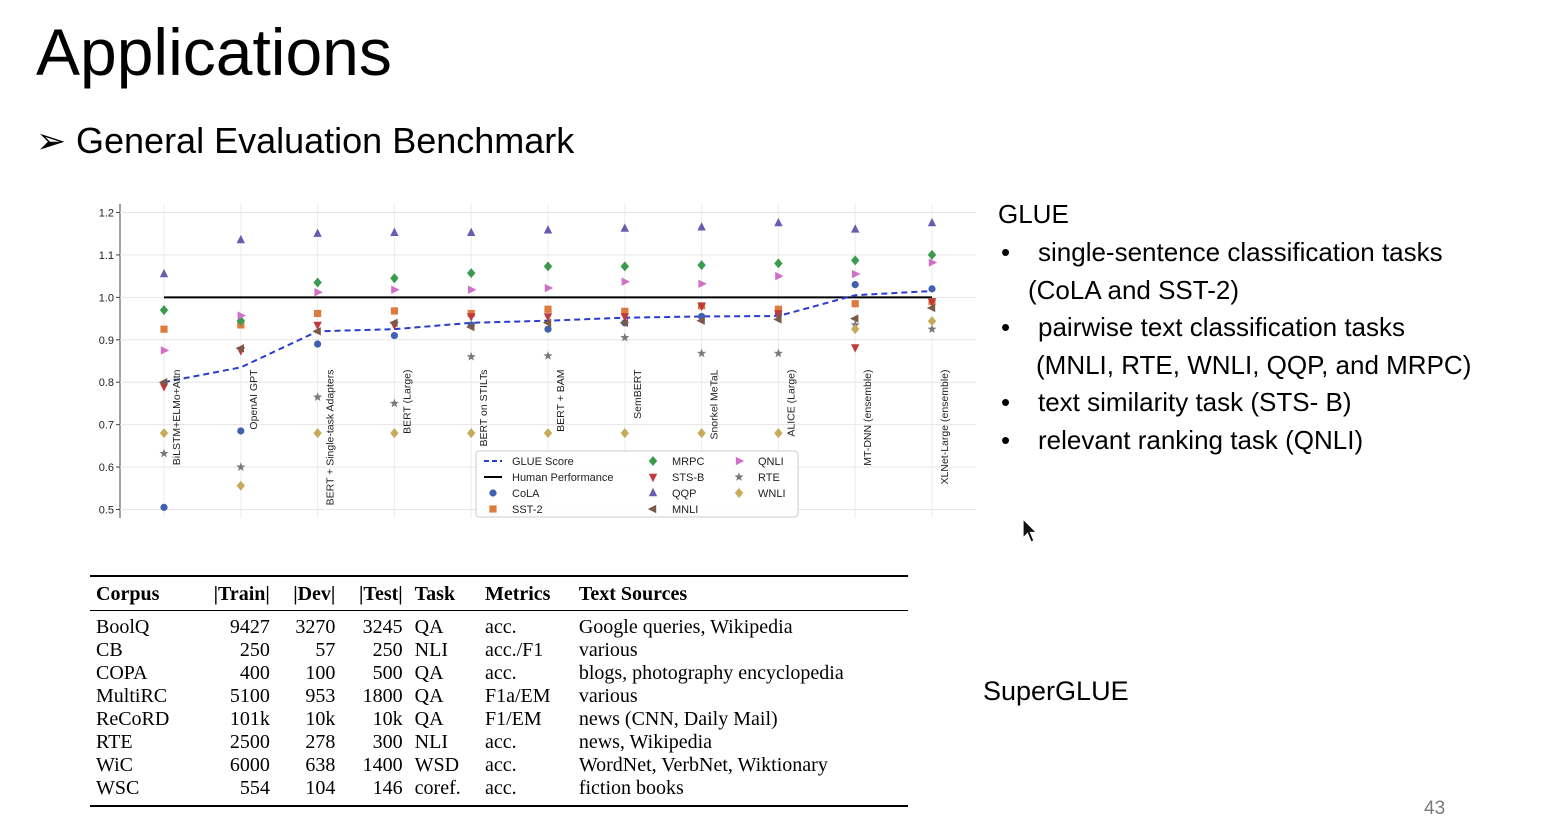  What do you see at coordinates (645, 742) in the screenshot?
I see `table-cell: news, Wikipedia` at bounding box center [645, 742].